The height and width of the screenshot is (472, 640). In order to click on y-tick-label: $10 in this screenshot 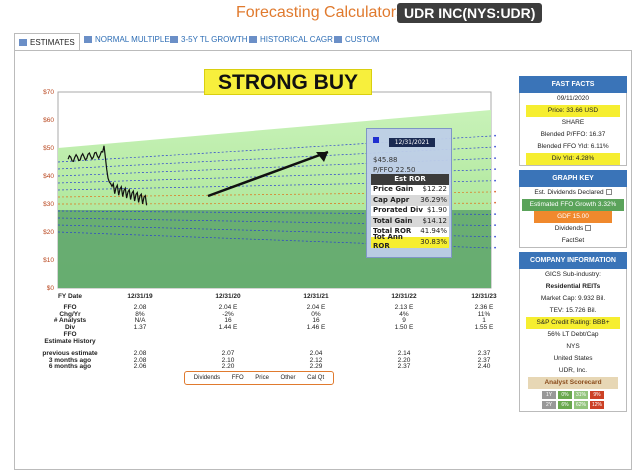, I will do `click(48, 260)`.